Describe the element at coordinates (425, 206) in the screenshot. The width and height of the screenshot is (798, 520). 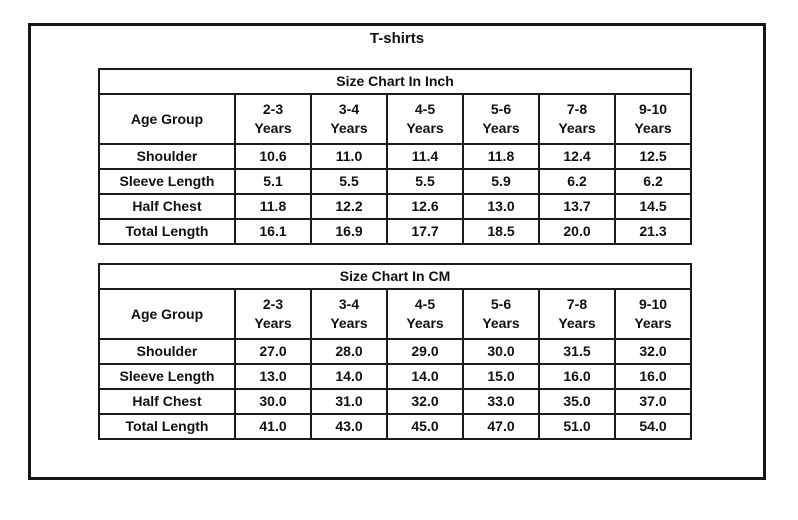
I see `cell: 12.6` at that location.